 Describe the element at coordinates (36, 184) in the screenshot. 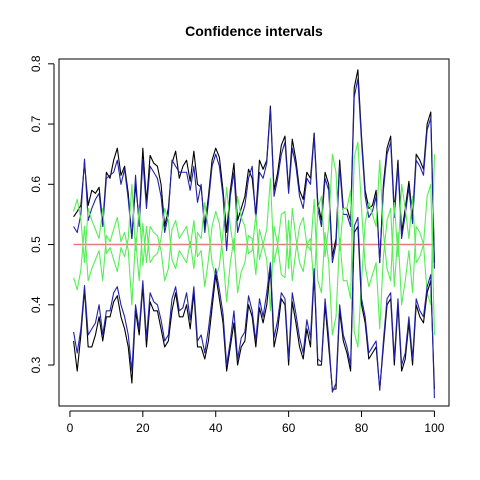

I see `y-tick-label: 0.6` at that location.